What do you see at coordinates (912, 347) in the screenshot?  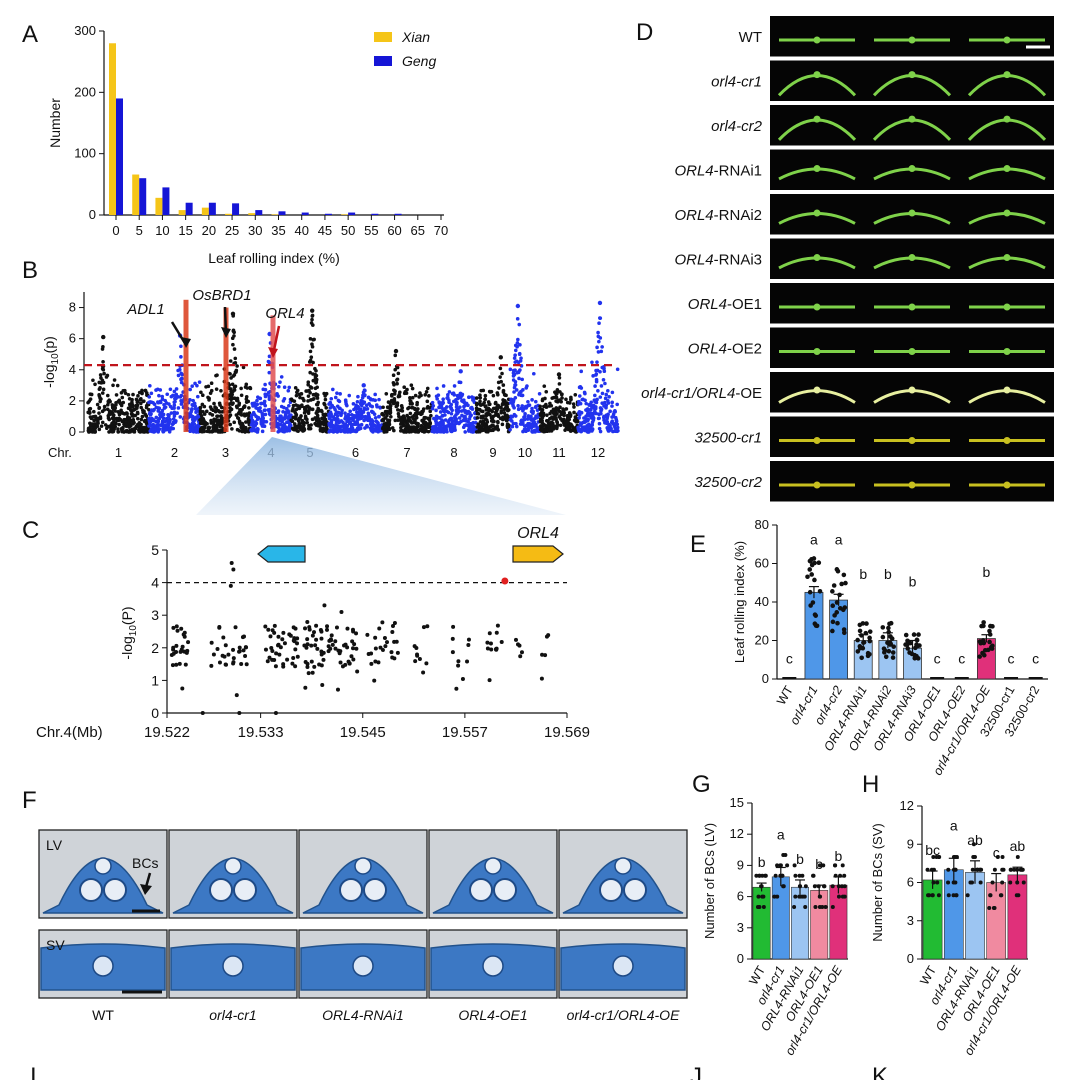 I see `leaf-image-row` at bounding box center [912, 347].